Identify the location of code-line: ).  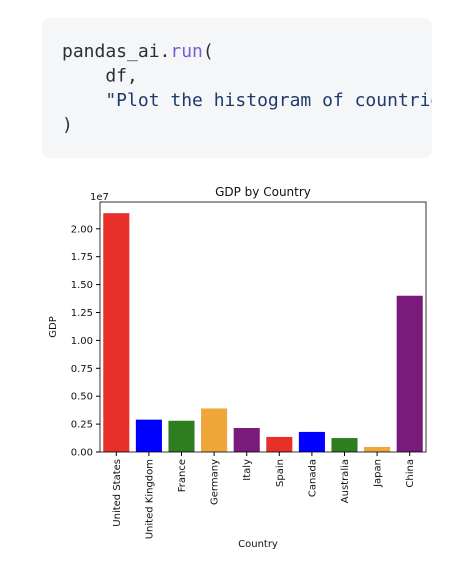
(67, 125).